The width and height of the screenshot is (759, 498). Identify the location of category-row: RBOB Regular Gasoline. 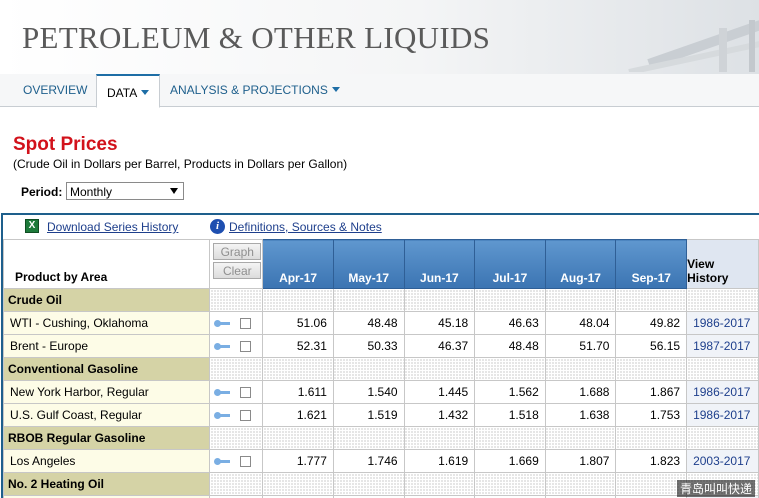
(381, 438).